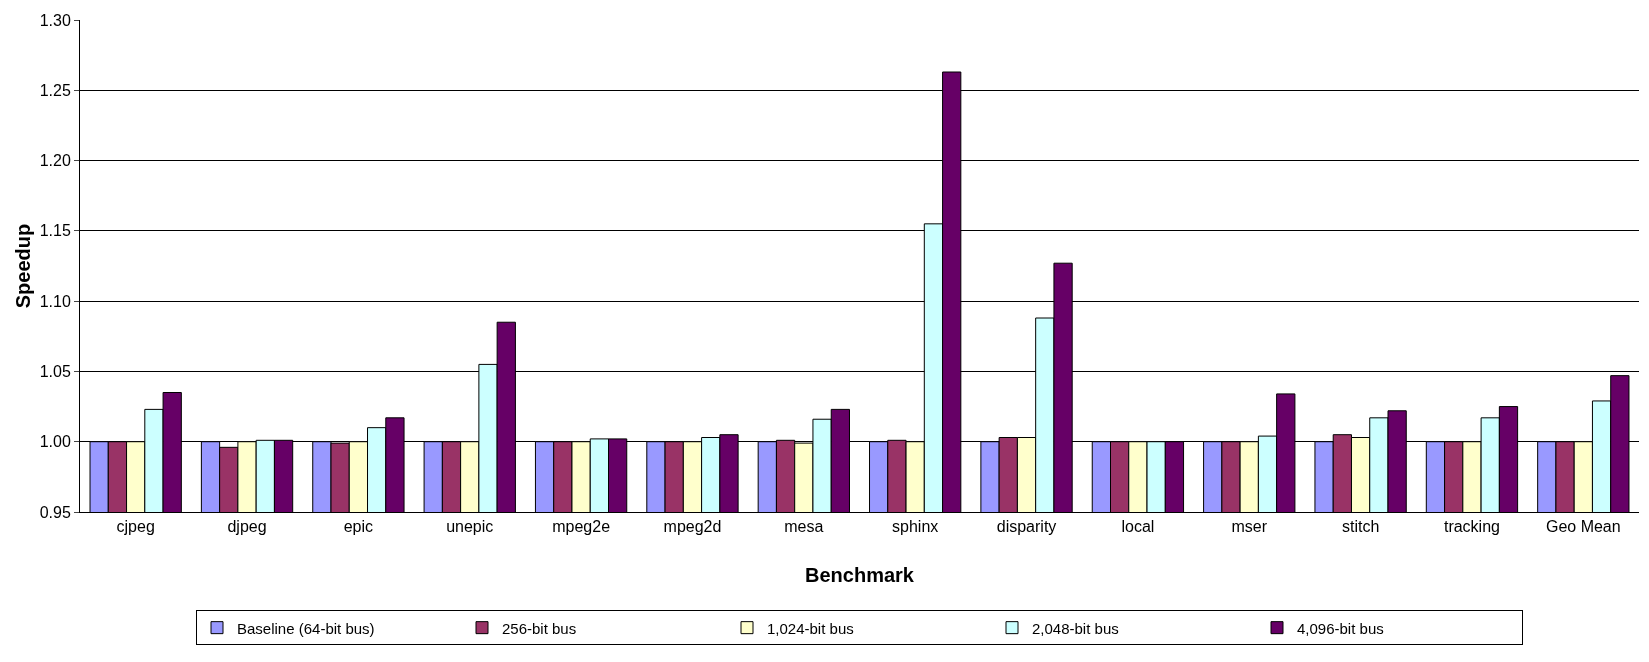 Image resolution: width=1649 pixels, height=662 pixels. Describe the element at coordinates (135, 527) in the screenshot. I see `x-tick-label: cjpeg` at that location.